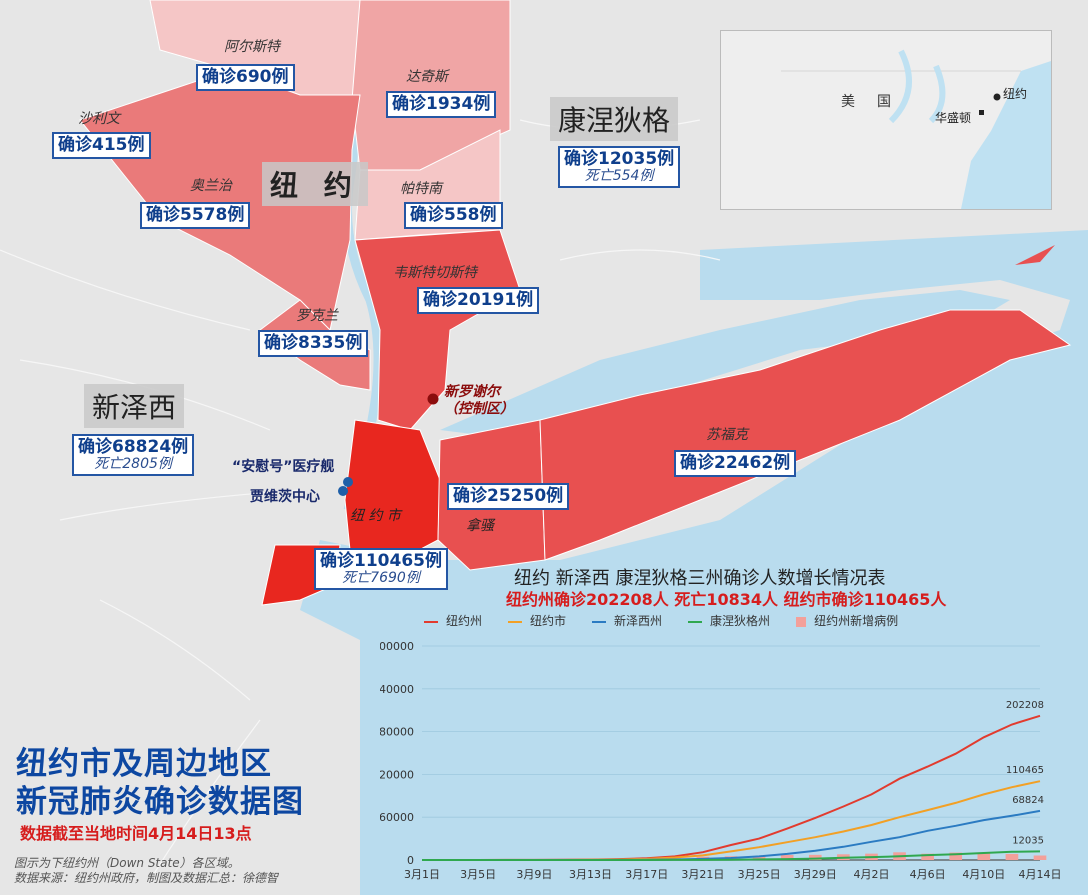 This screenshot has height=895, width=1088. Describe the element at coordinates (397, 732) in the screenshot. I see `y-tick-label-3: 180000` at that location.